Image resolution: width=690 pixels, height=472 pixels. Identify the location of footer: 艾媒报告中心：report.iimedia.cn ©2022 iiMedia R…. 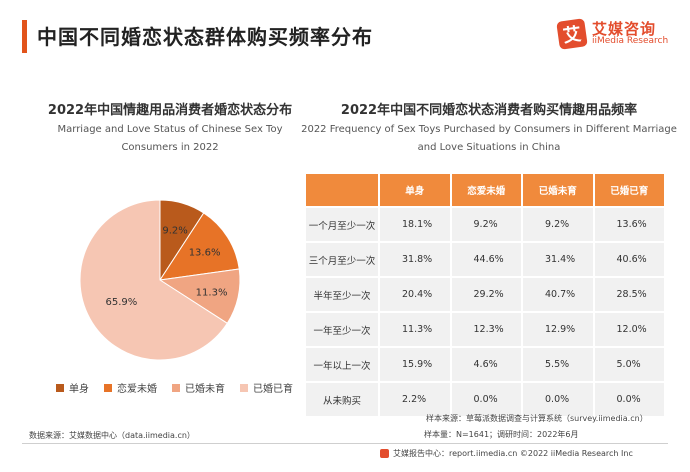
(506, 453).